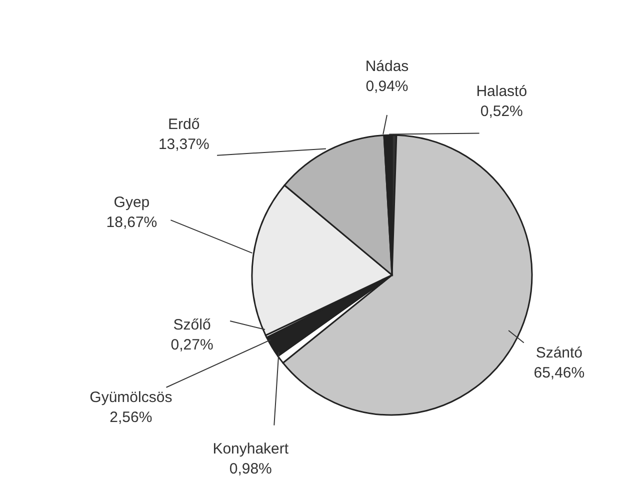 Image resolution: width=621 pixels, height=500 pixels. I want to click on data-label: 0,27%, so click(192, 345).